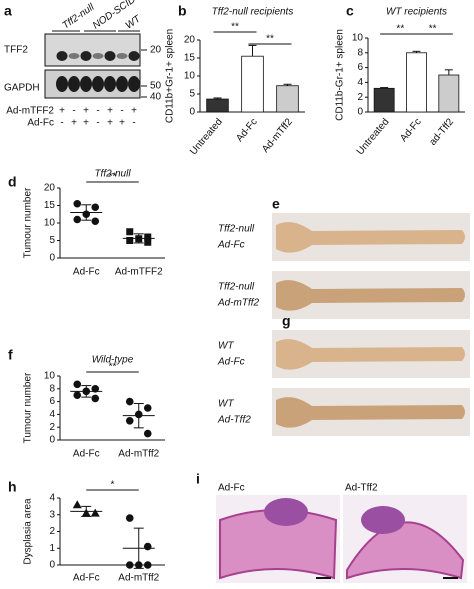 This screenshot has width=474, height=589. I want to click on histology-label: Ad-Fc, so click(231, 488).